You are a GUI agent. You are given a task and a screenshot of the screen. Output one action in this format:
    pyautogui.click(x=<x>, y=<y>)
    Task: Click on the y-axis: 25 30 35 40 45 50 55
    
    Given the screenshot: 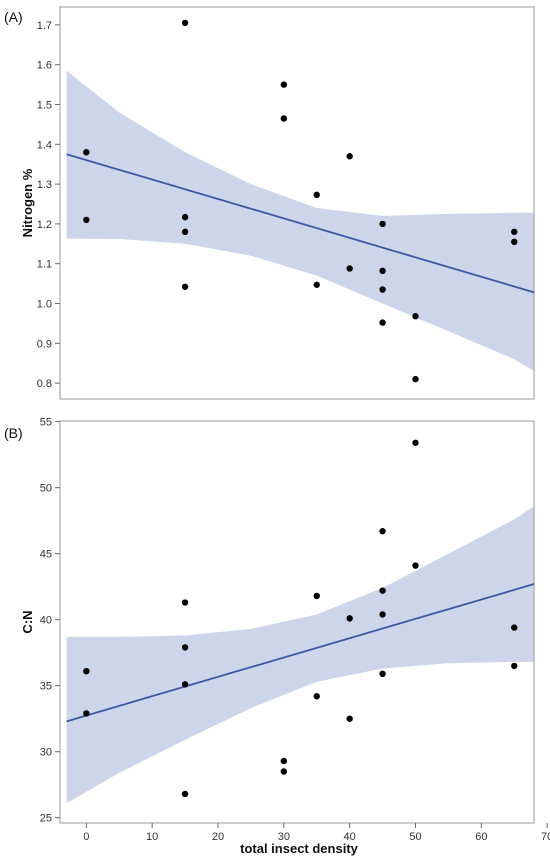 What is the action you would take?
    pyautogui.click(x=50, y=621)
    